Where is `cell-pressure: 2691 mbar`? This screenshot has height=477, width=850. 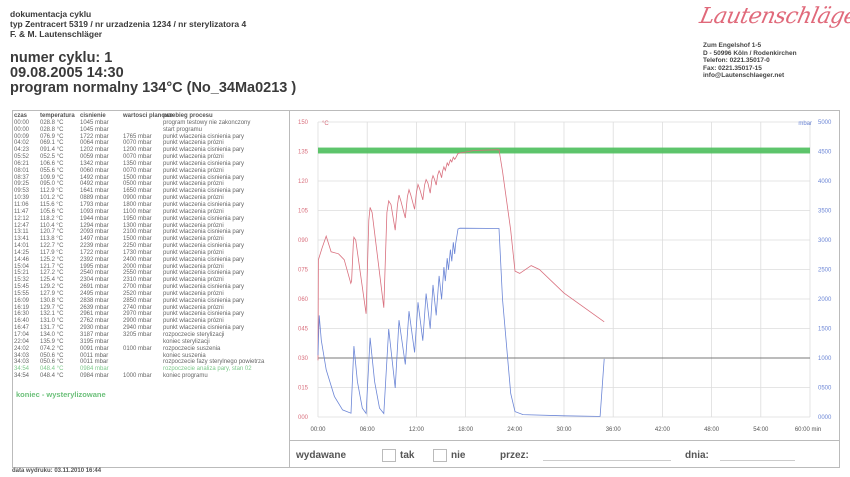
cell-pressure: 2691 mbar is located at coordinates (94, 287).